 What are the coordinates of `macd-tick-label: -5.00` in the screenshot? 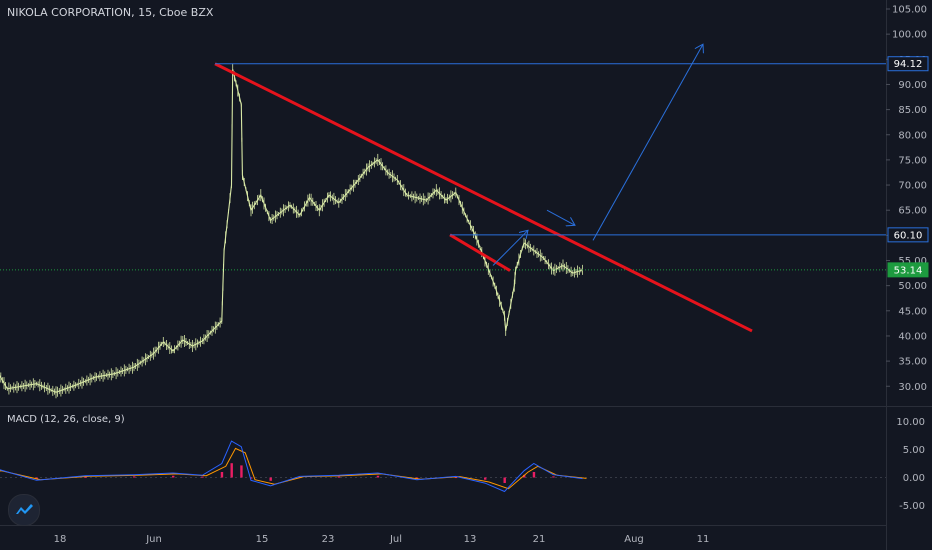 It's located at (912, 506).